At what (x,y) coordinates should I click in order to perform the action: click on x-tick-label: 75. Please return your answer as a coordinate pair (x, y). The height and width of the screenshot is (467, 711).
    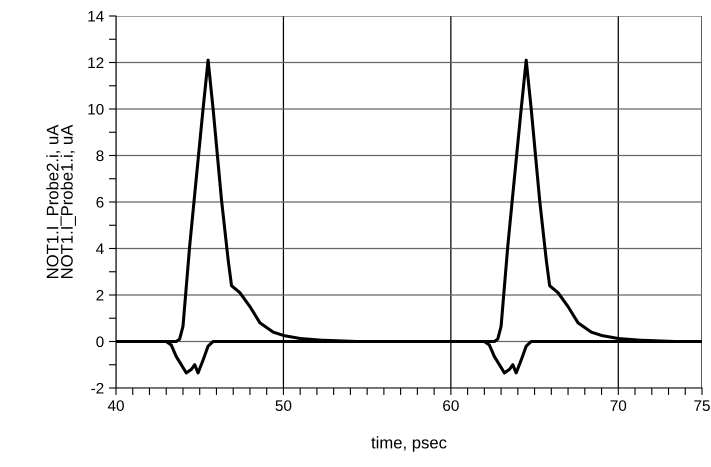
    Looking at the image, I should click on (702, 406).